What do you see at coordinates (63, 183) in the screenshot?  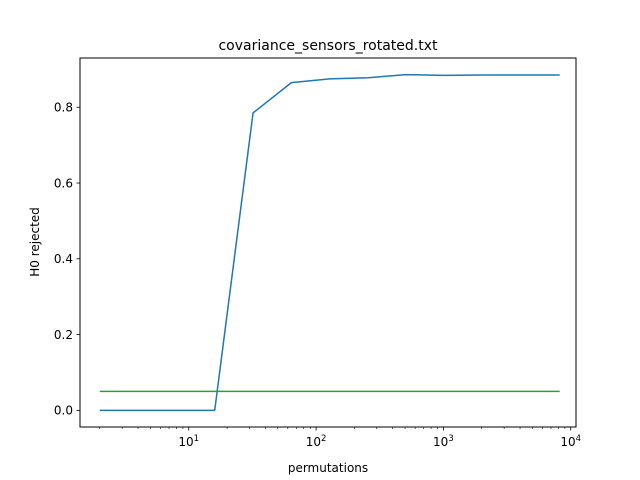 I see `y-tick-label: 0.6` at bounding box center [63, 183].